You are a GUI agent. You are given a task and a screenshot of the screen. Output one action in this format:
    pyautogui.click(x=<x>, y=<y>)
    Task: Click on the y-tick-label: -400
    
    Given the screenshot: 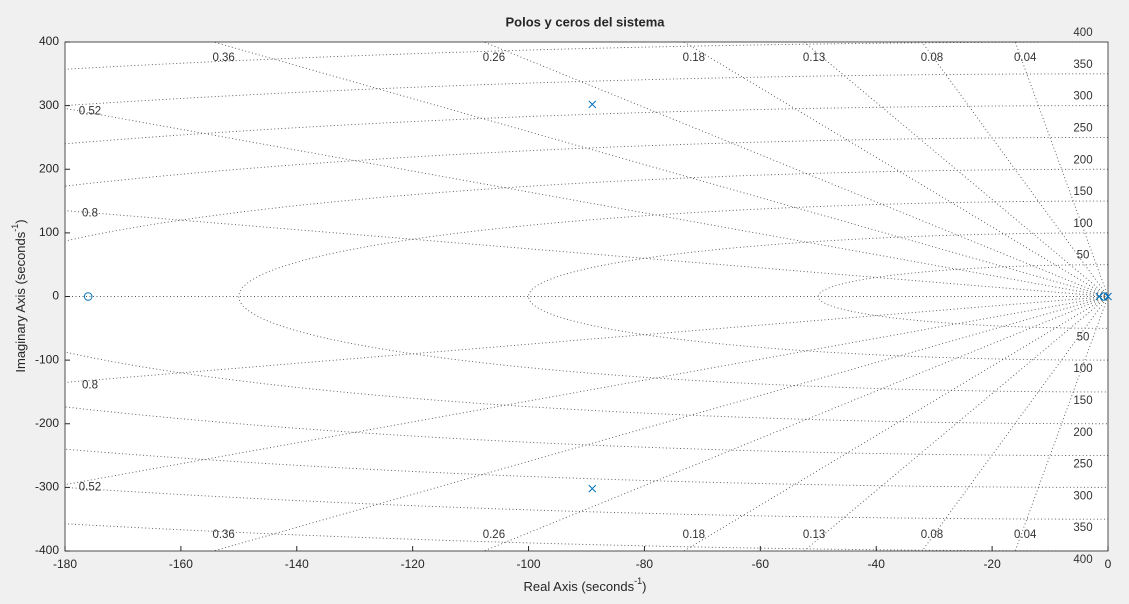 What is the action you would take?
    pyautogui.click(x=47, y=550)
    